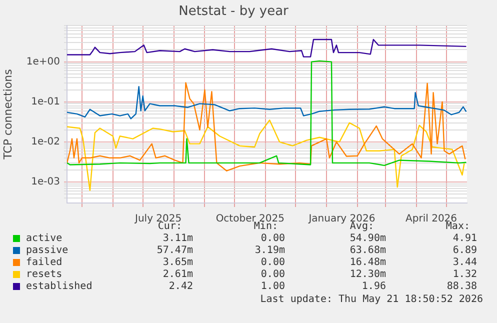 The height and width of the screenshot is (323, 497). What do you see at coordinates (374, 286) in the screenshot?
I see `text: 1.96` at bounding box center [374, 286].